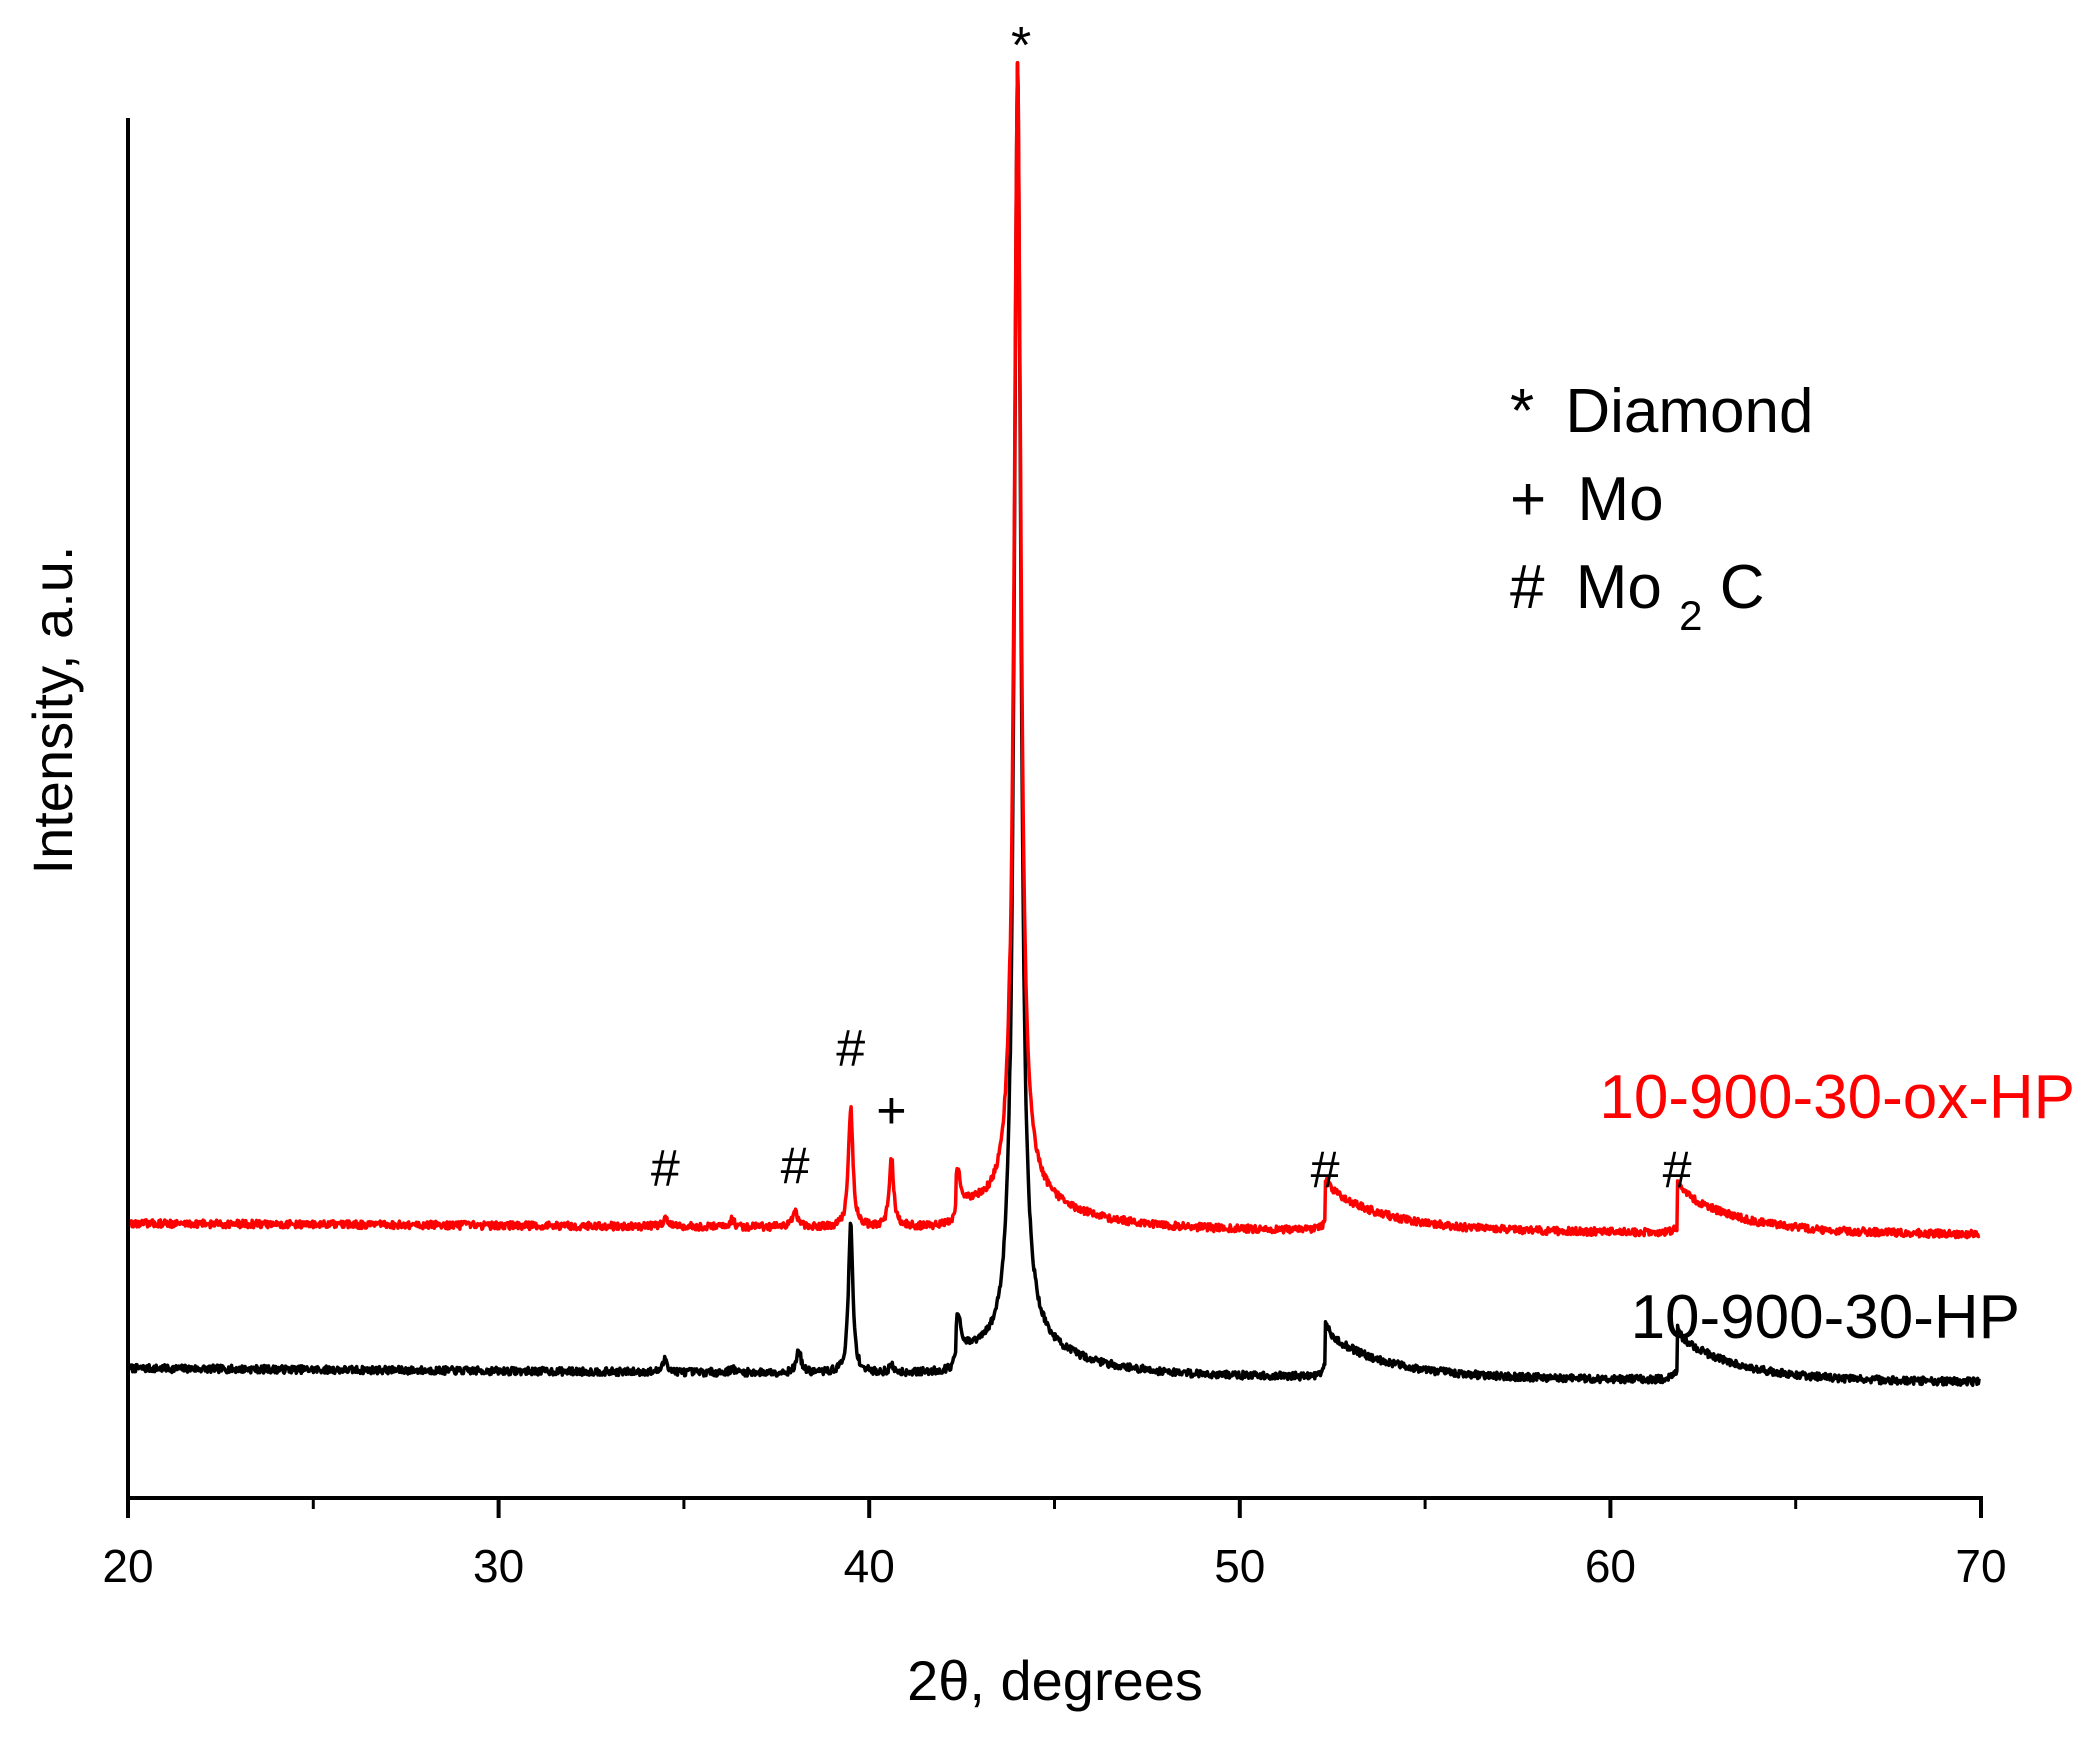  What do you see at coordinates (1690, 615) in the screenshot?
I see `legend-subscript-mo2c: 2` at bounding box center [1690, 615].